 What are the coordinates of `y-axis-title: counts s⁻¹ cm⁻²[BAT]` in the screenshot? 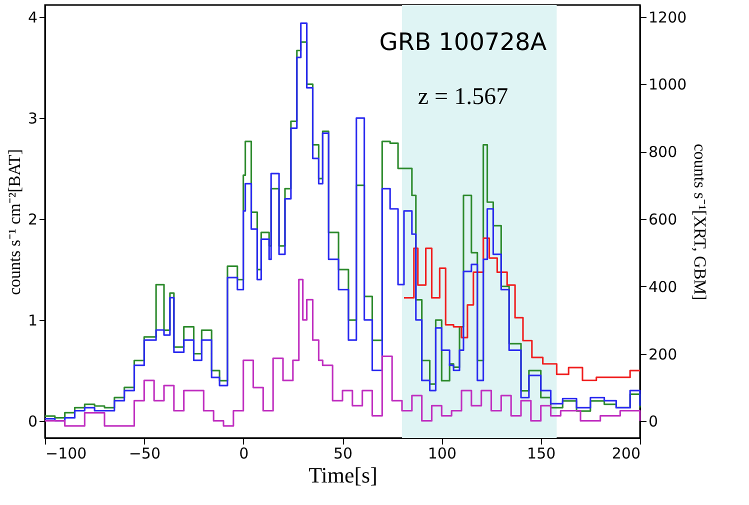 It's located at (14, 222).